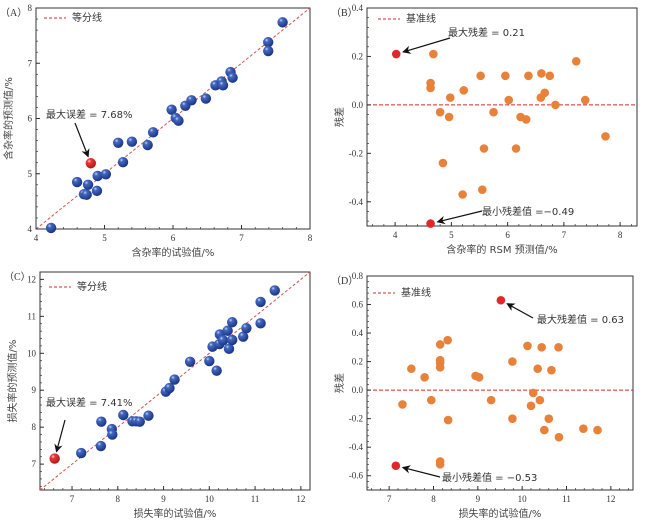  Describe the element at coordinates (564, 235) in the screenshot. I see `x-tick-label: 7` at that location.